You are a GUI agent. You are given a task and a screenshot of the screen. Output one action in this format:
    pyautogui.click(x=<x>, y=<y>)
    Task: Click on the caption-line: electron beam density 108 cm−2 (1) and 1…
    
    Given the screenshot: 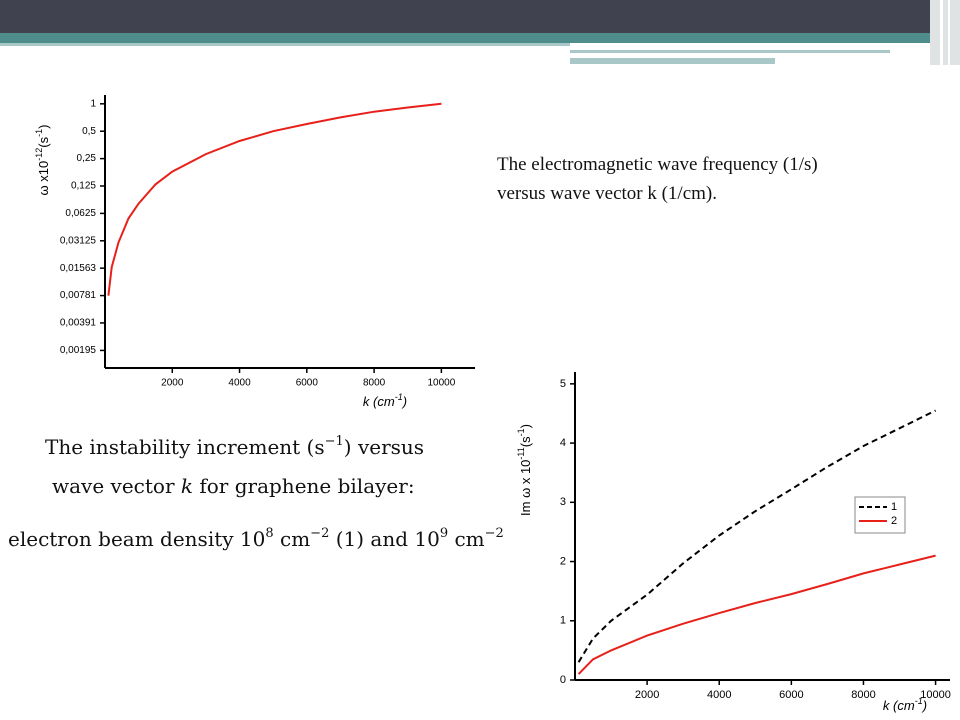 What is the action you would take?
    pyautogui.click(x=256, y=538)
    